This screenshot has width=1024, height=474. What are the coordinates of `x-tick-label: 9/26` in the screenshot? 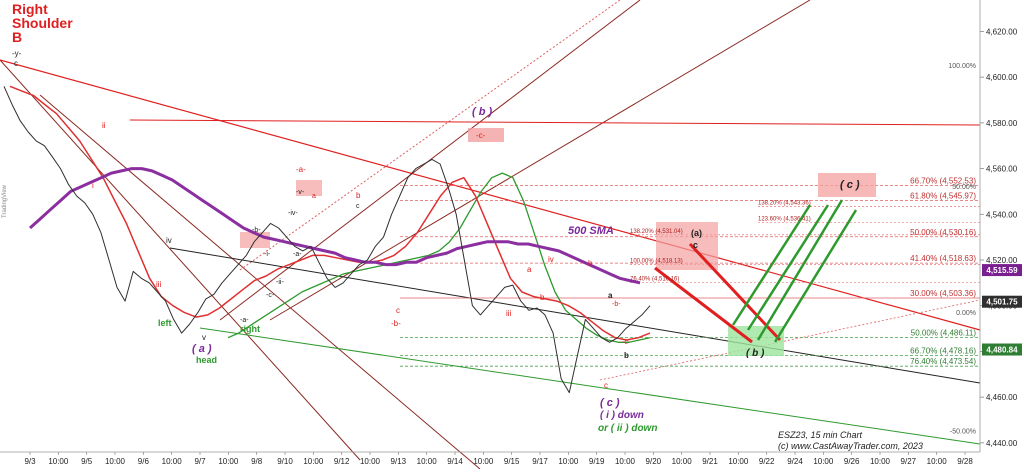 It's located at (852, 461).